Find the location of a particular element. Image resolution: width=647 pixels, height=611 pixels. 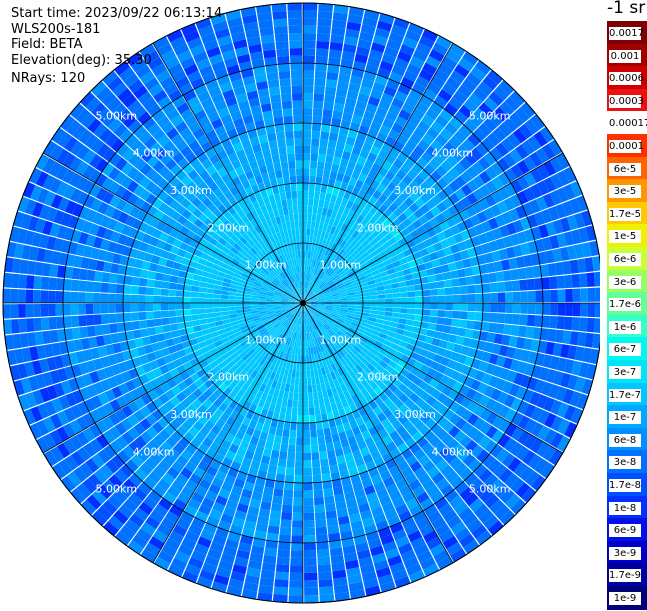

colorbar-tick-label: 1e-8 is located at coordinates (625, 508).